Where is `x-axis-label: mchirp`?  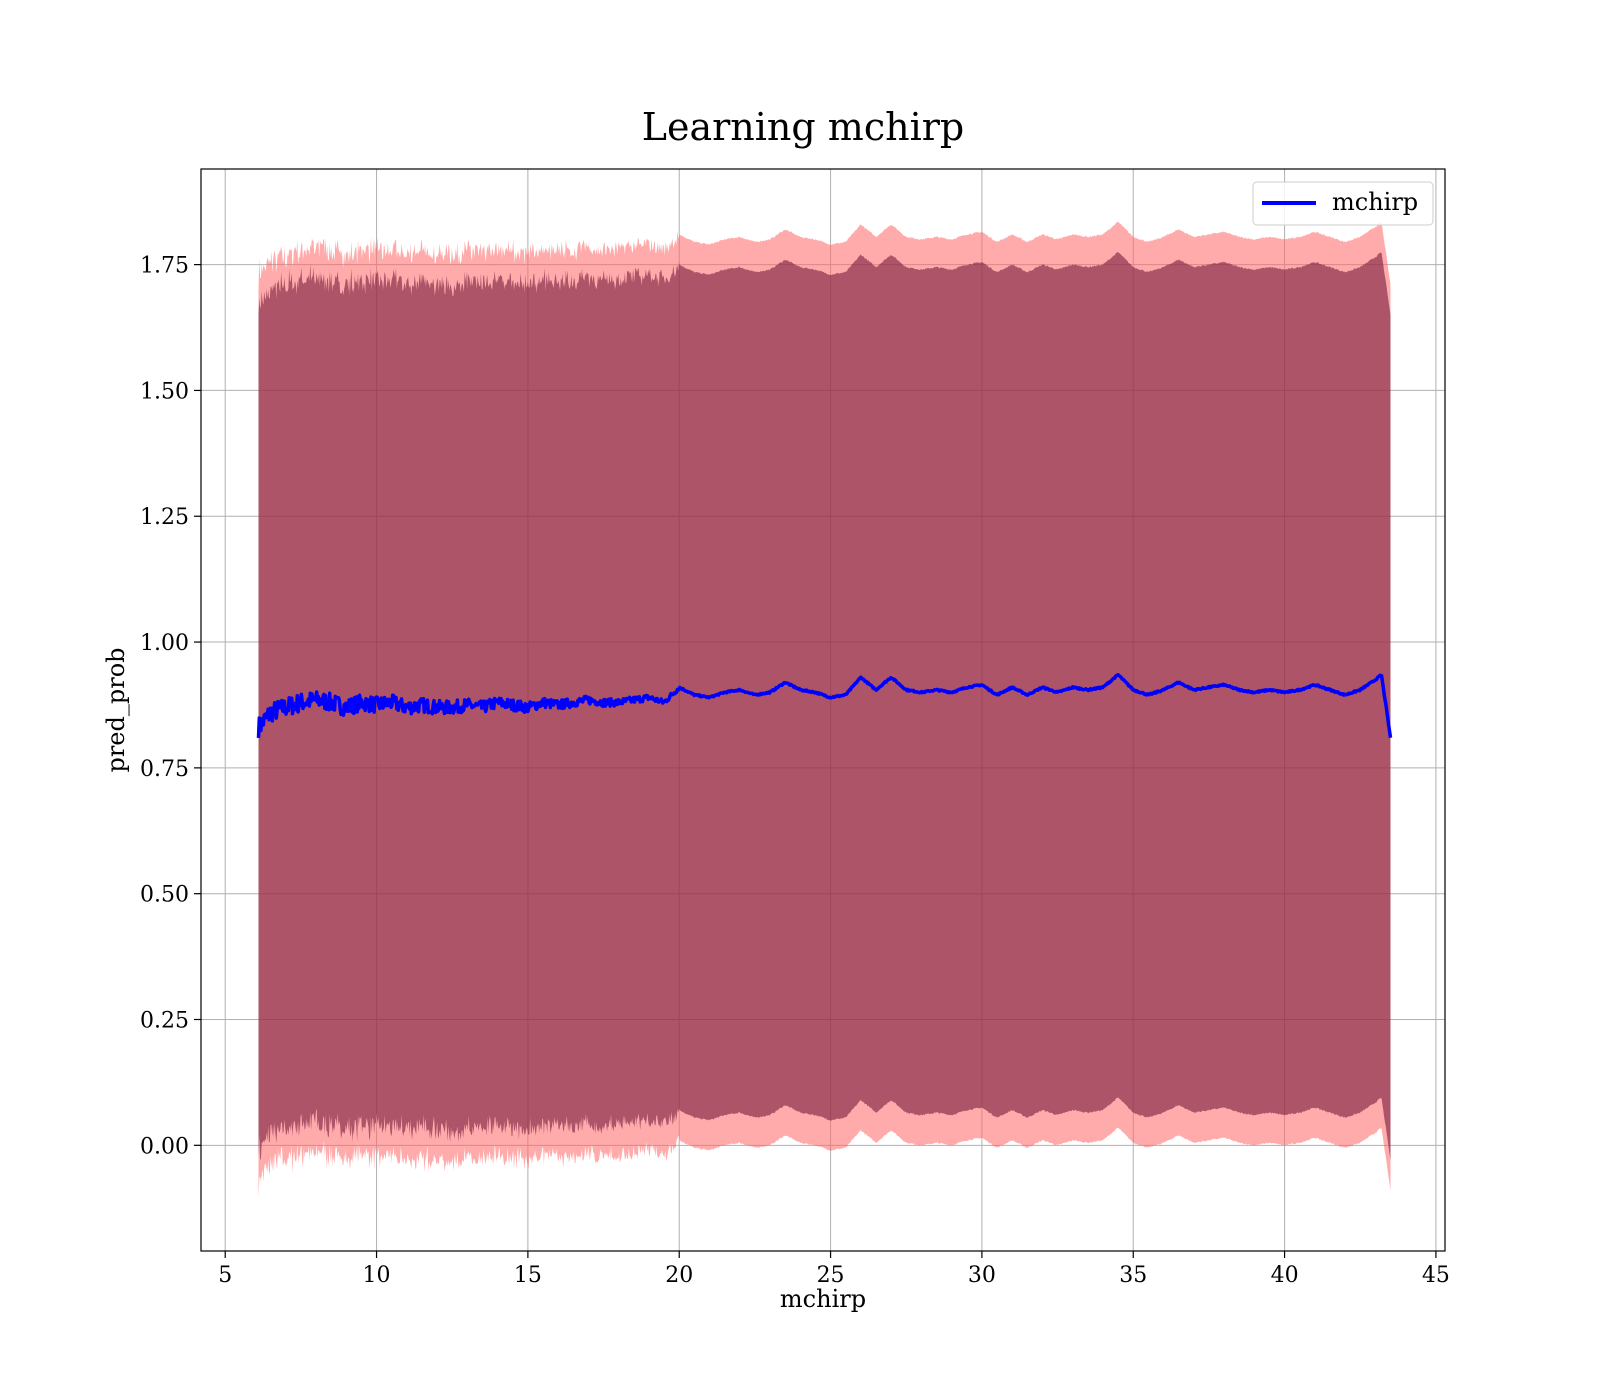
x-axis-label: mchirp is located at coordinates (823, 1299).